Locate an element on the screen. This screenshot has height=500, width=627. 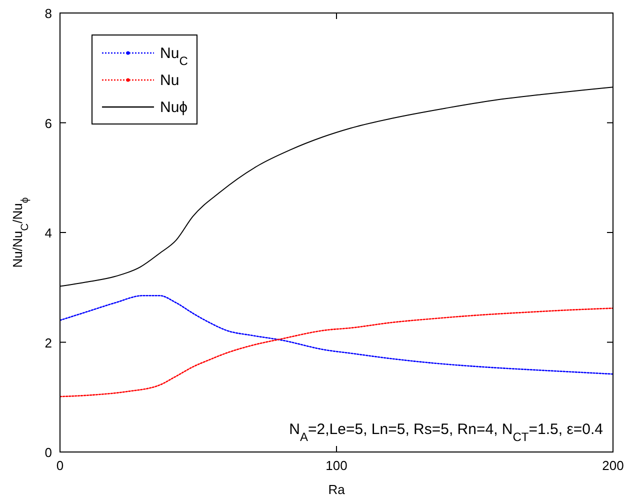
y-tick-label: 6 is located at coordinates (48, 123).